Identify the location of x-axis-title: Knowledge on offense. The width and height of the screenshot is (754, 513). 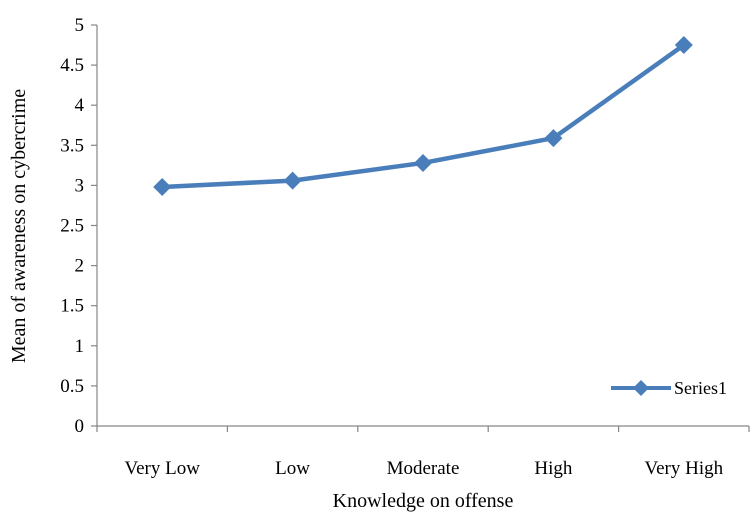
(423, 501).